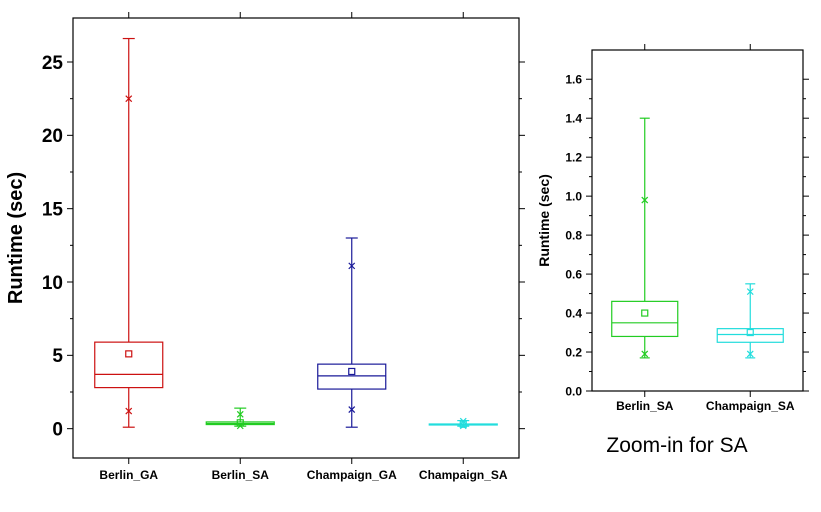 The image size is (821, 512). I want to click on box-Champaign_GA, so click(352, 332).